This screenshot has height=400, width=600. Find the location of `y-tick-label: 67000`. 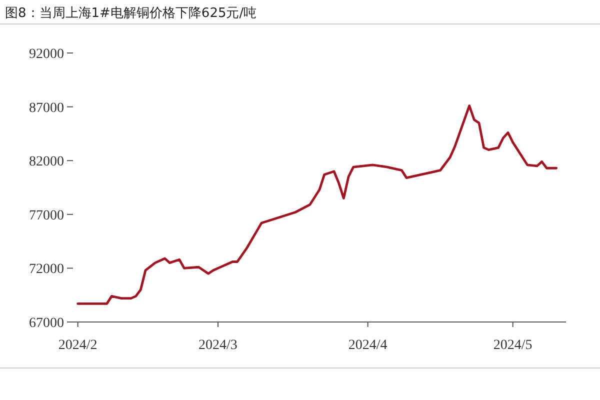

y-tick-label: 67000 is located at coordinates (46, 323).